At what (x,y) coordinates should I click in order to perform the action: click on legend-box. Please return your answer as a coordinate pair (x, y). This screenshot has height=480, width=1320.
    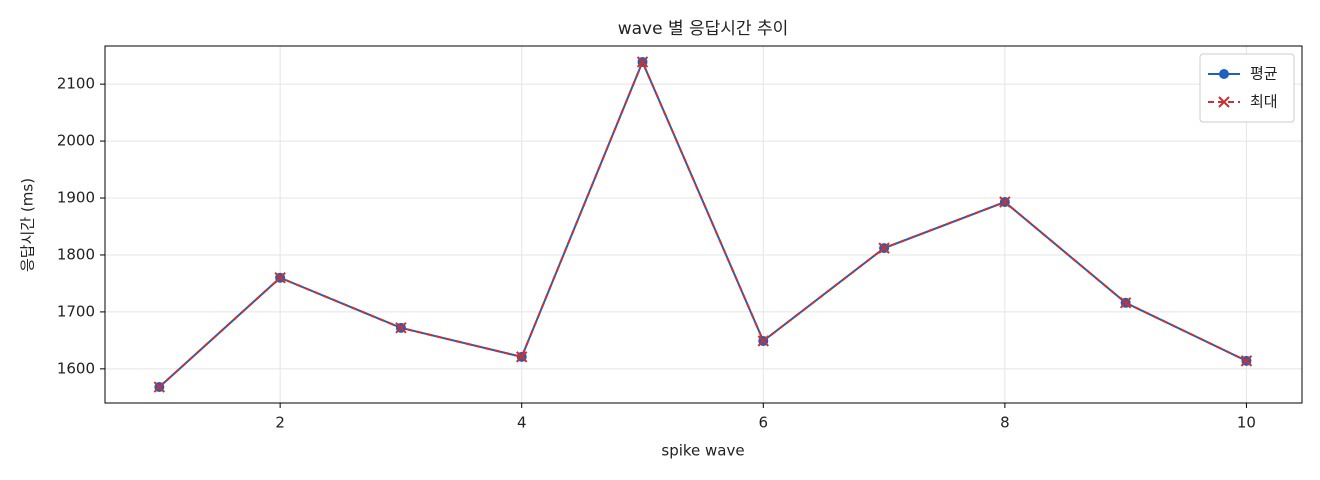
    Looking at the image, I should click on (1247, 88).